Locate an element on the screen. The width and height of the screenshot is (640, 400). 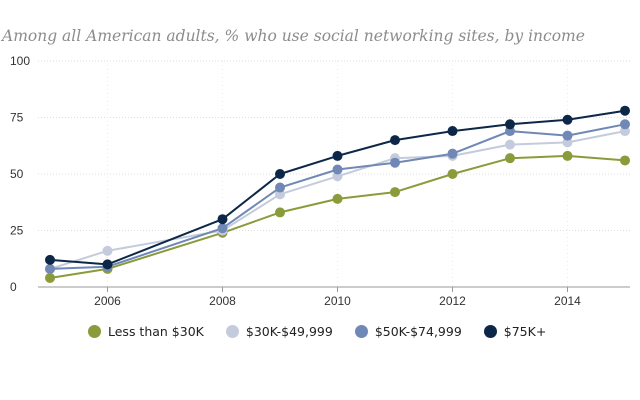
legend-label: Less than $30K is located at coordinates (156, 331).